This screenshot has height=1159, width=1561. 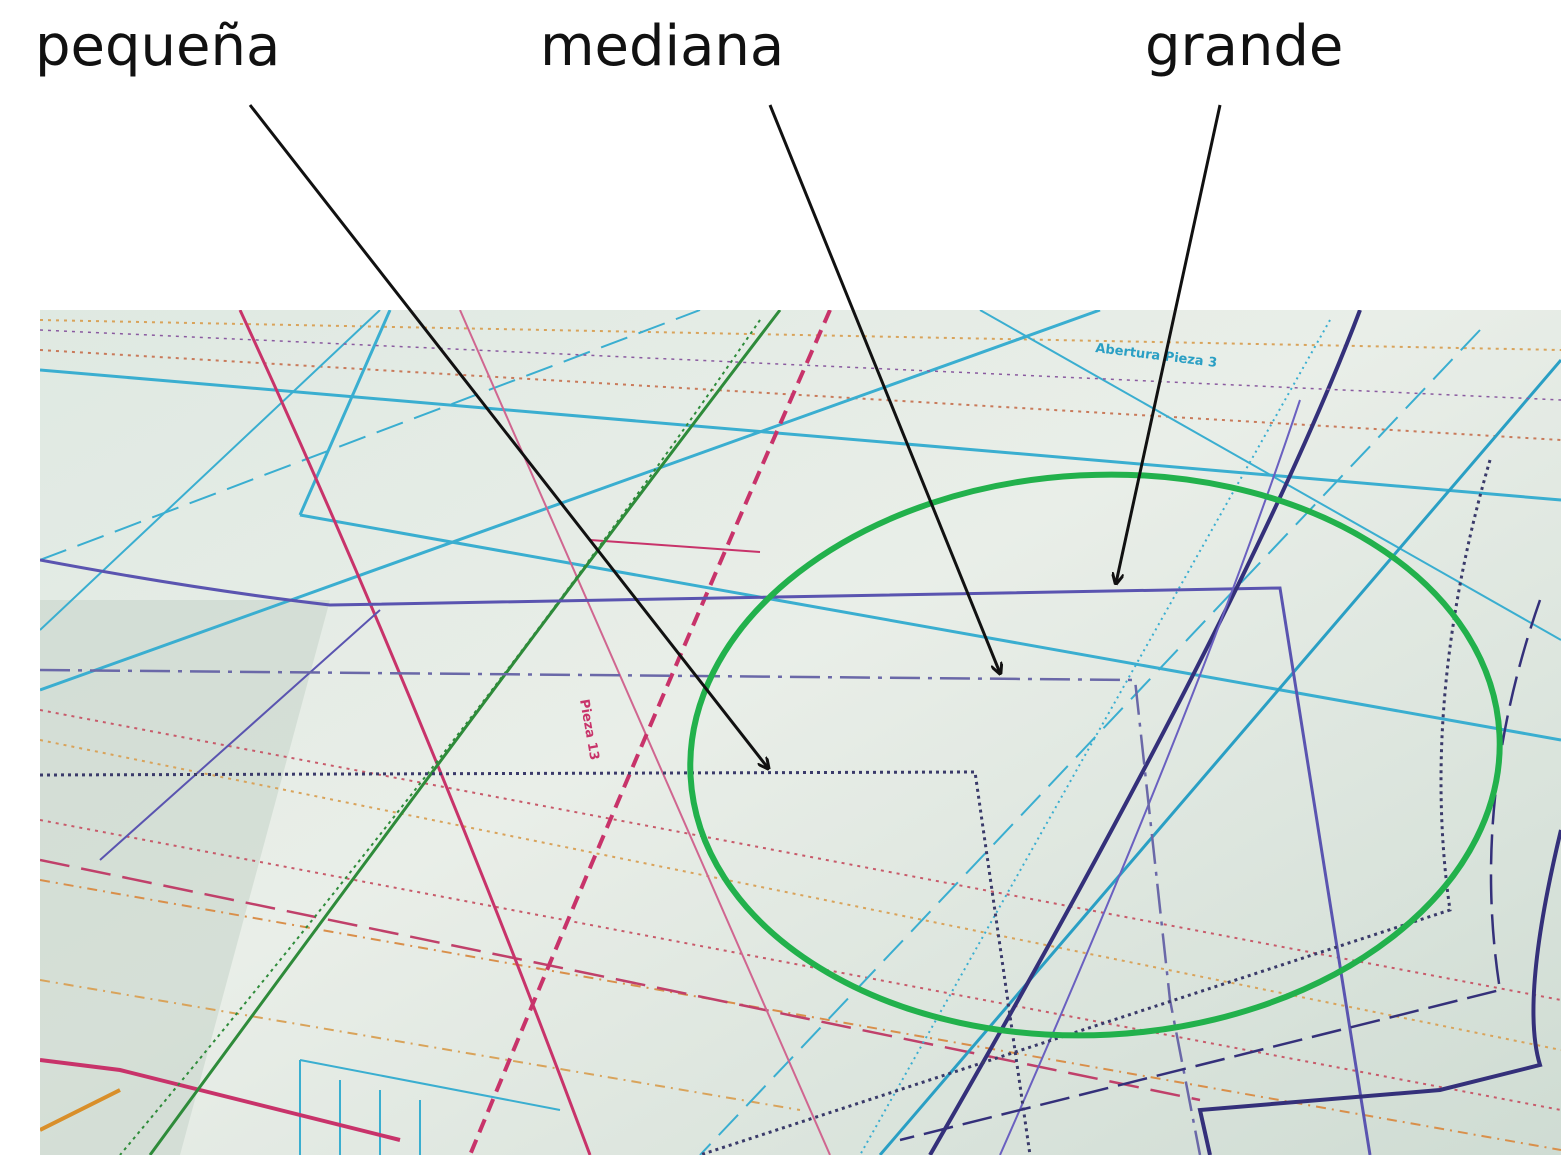 I want to click on shadow, so click(x=185, y=877).